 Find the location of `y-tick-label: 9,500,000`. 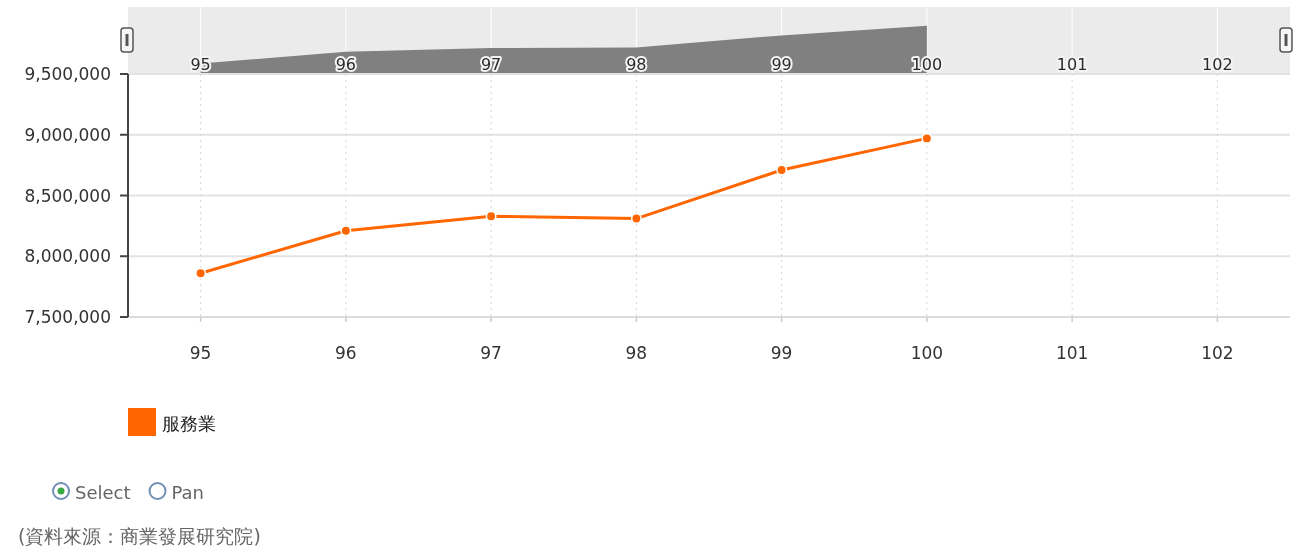

y-tick-label: 9,500,000 is located at coordinates (67, 74).